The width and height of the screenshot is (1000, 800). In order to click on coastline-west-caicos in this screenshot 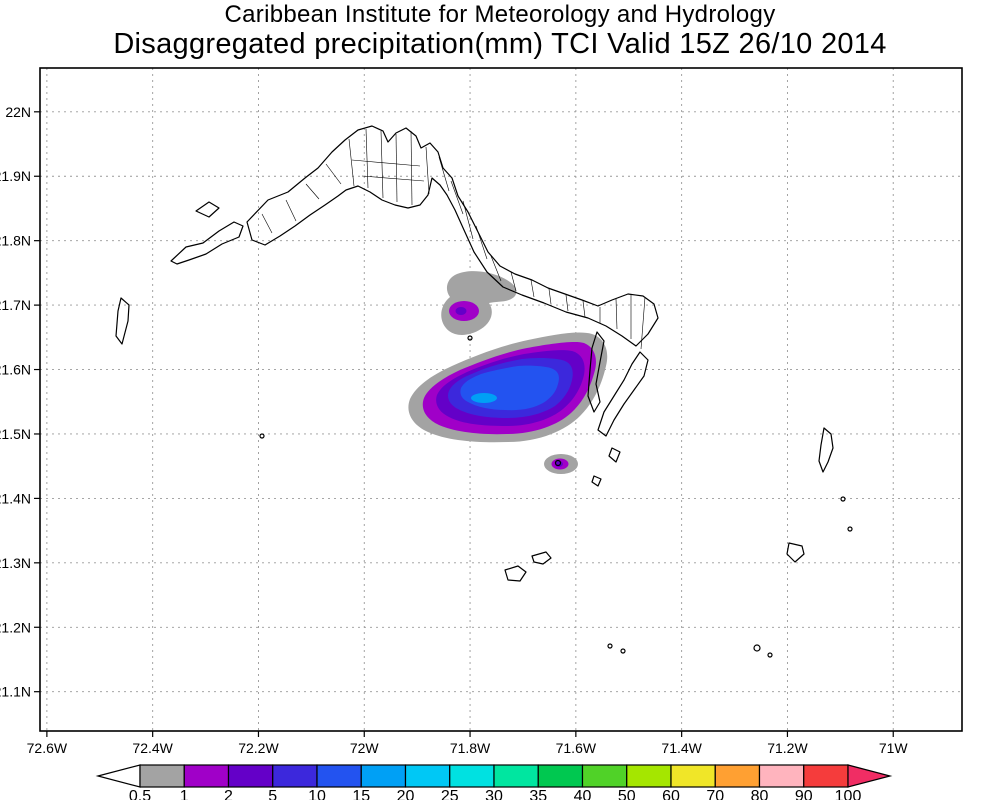, I will do `click(122, 321)`.